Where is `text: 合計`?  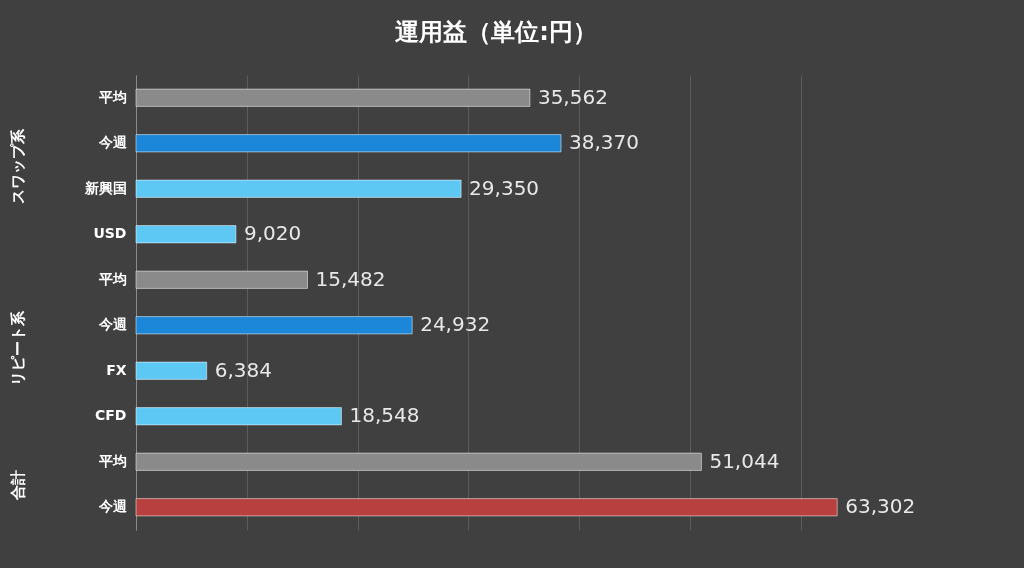 text: 合計 is located at coordinates (18, 485).